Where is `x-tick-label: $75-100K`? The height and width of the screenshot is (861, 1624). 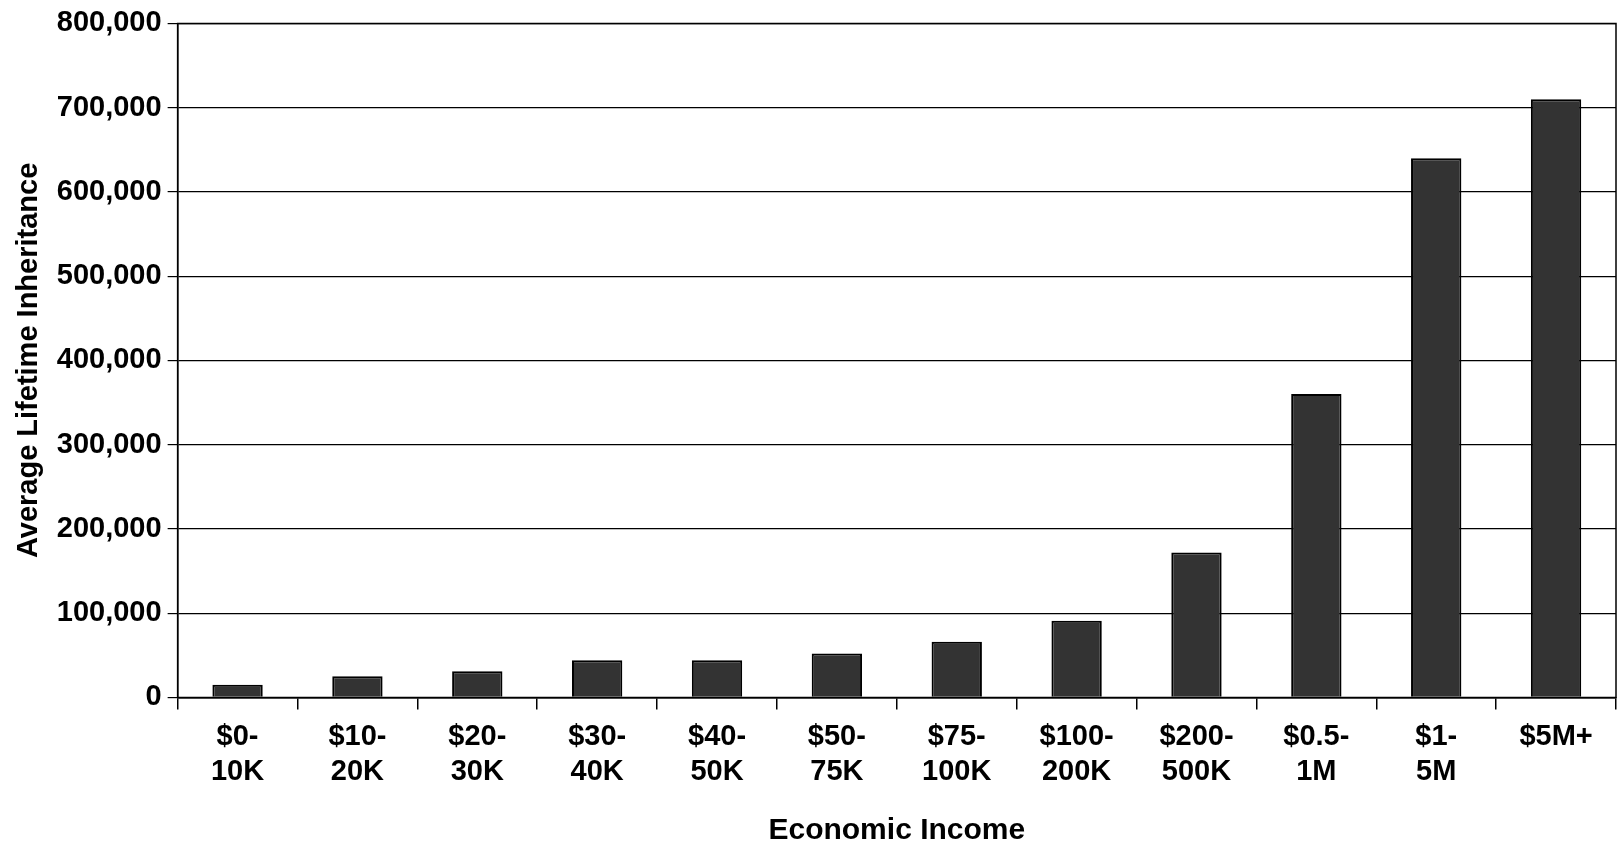 x-tick-label: $75-100K is located at coordinates (957, 752).